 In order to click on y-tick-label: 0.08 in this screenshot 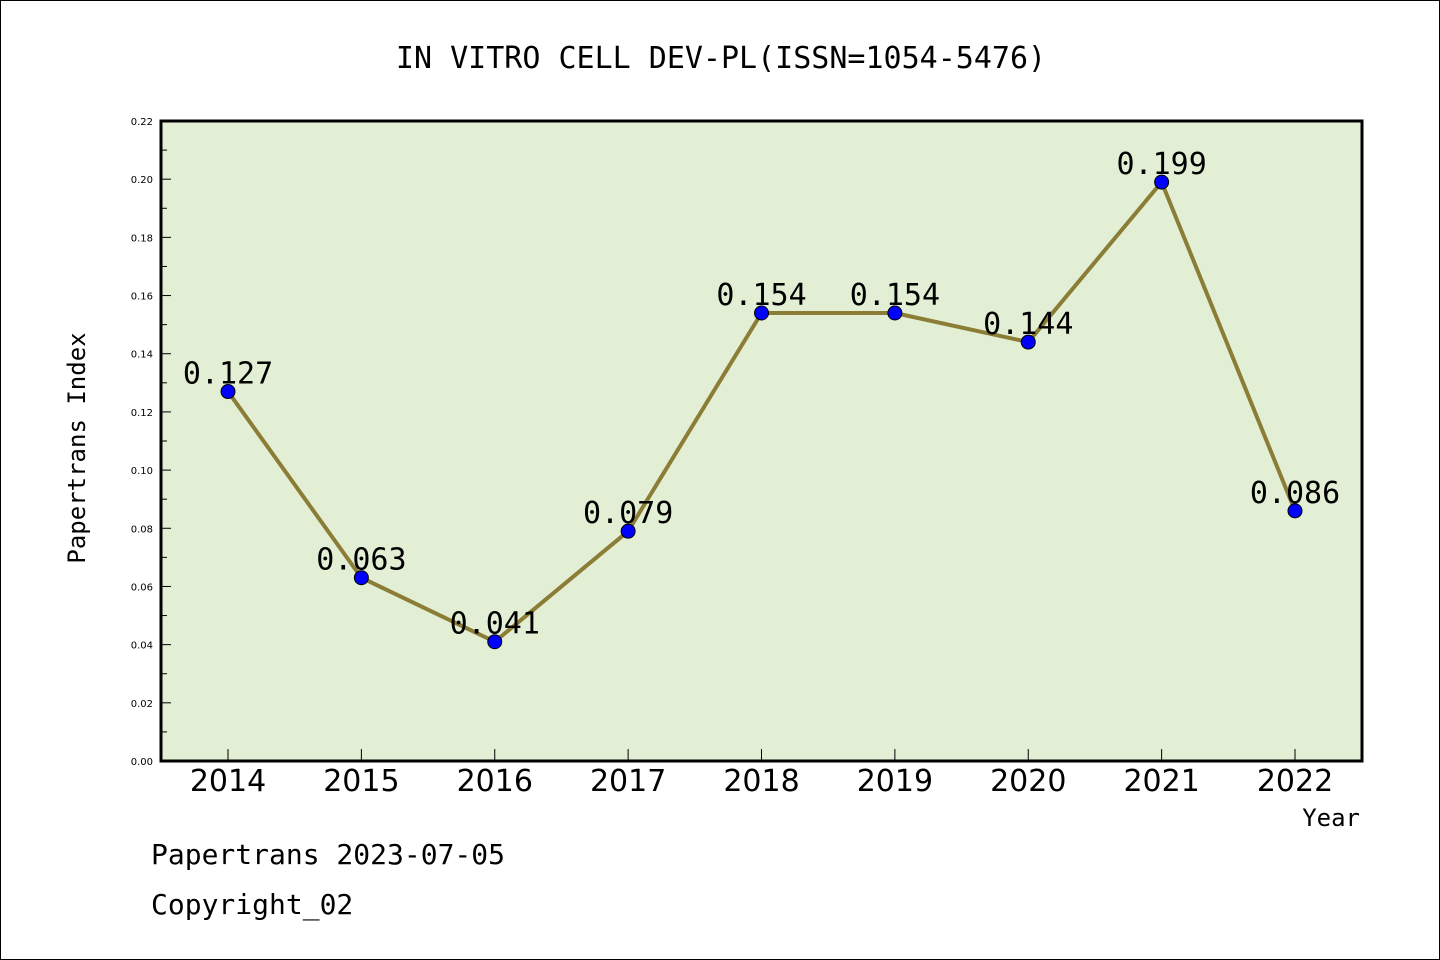, I will do `click(142, 529)`.